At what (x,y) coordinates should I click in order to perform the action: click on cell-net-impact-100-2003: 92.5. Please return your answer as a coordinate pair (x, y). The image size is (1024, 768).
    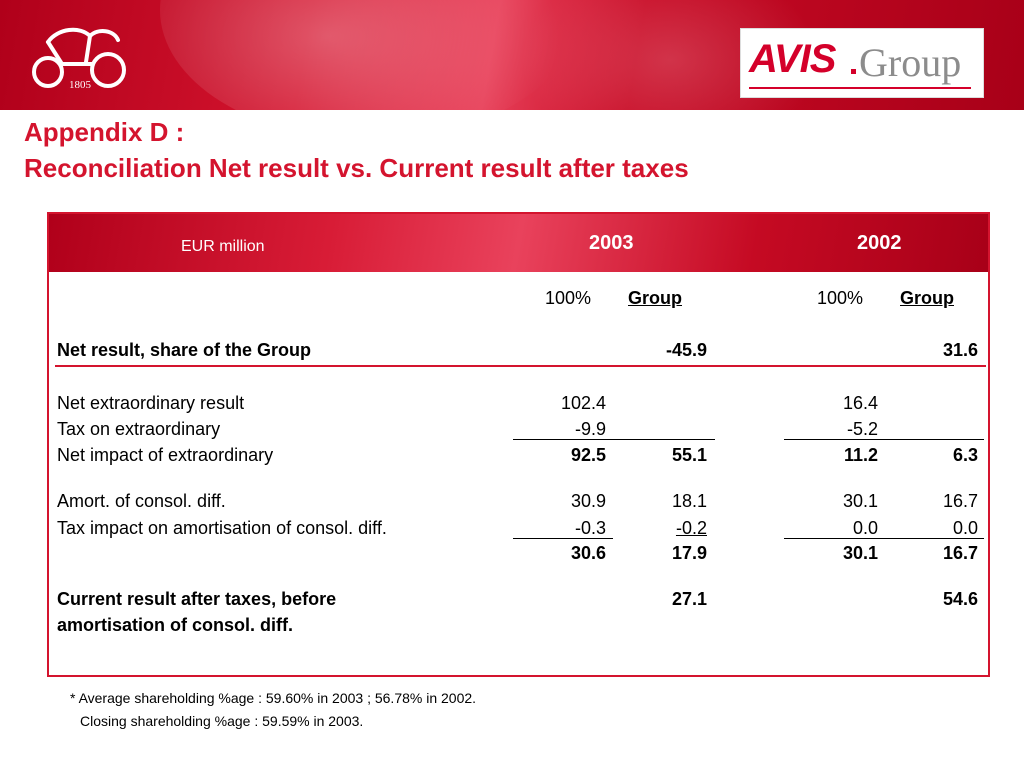
    Looking at the image, I should click on (588, 455).